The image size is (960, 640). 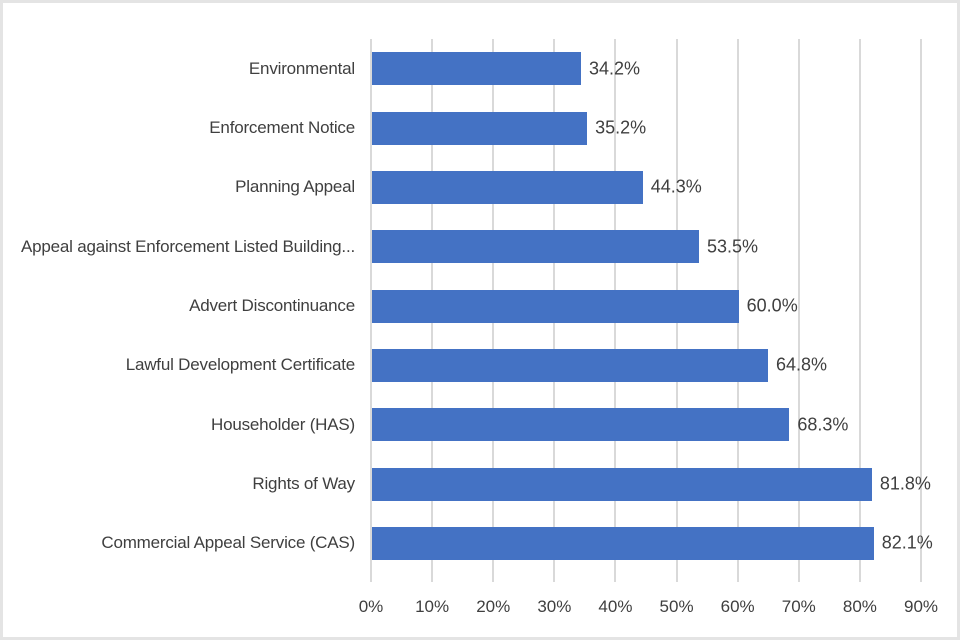 I want to click on x-tick-label: 50%, so click(x=676, y=606).